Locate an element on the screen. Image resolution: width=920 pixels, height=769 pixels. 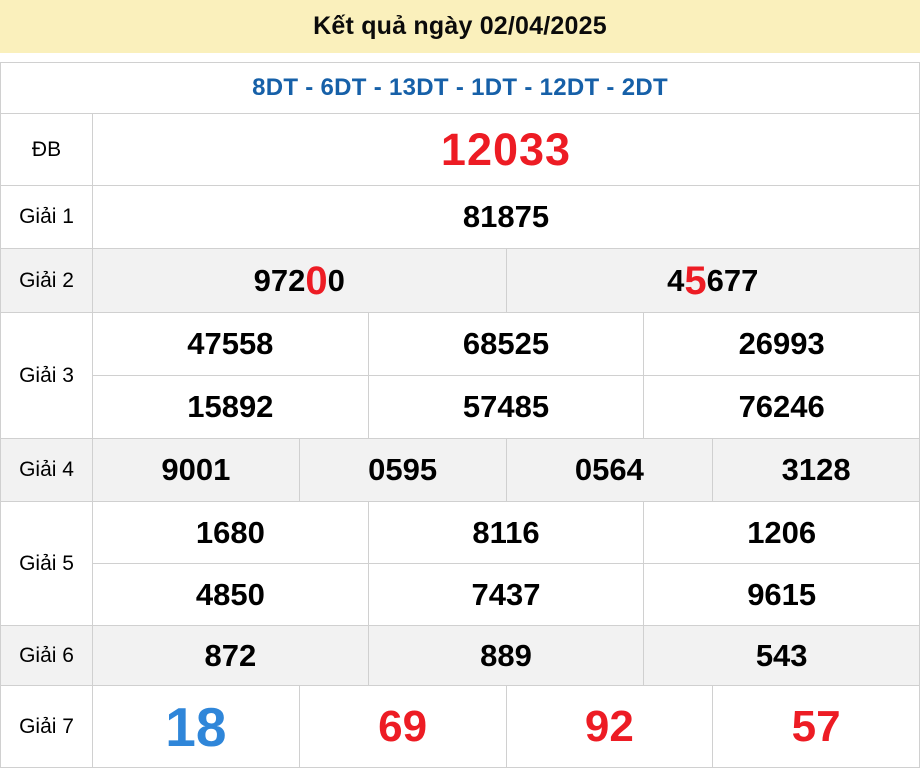
prize-row-2: Giải 2 972 0 0 4 5 677 is located at coordinates (460, 281).